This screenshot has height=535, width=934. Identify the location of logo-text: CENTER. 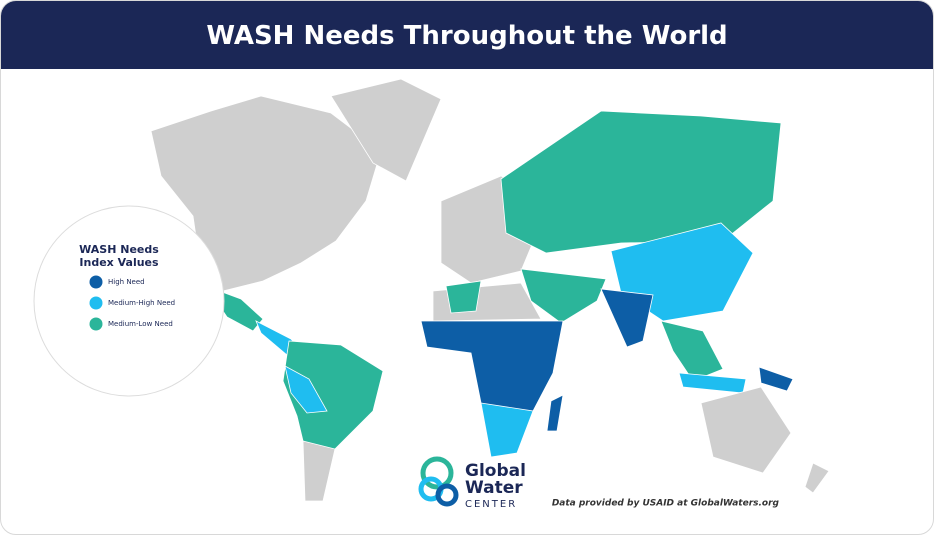
(491, 504).